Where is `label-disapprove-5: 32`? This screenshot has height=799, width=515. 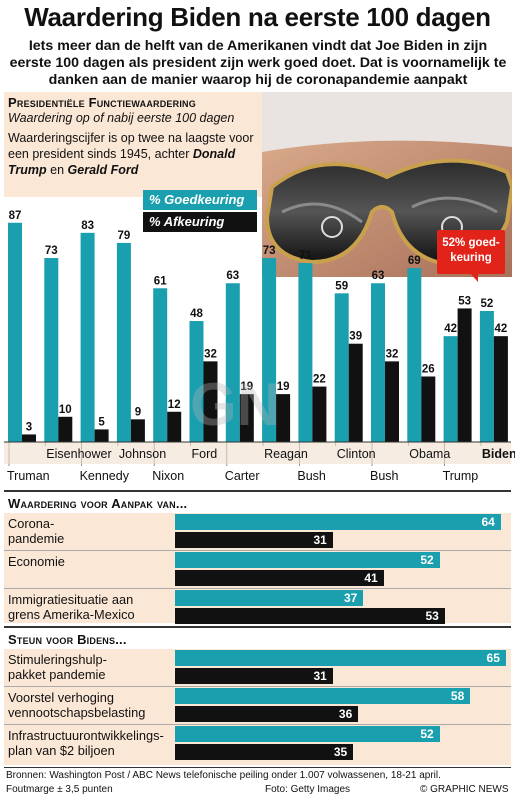
label-disapprove-5: 32 is located at coordinates (210, 354).